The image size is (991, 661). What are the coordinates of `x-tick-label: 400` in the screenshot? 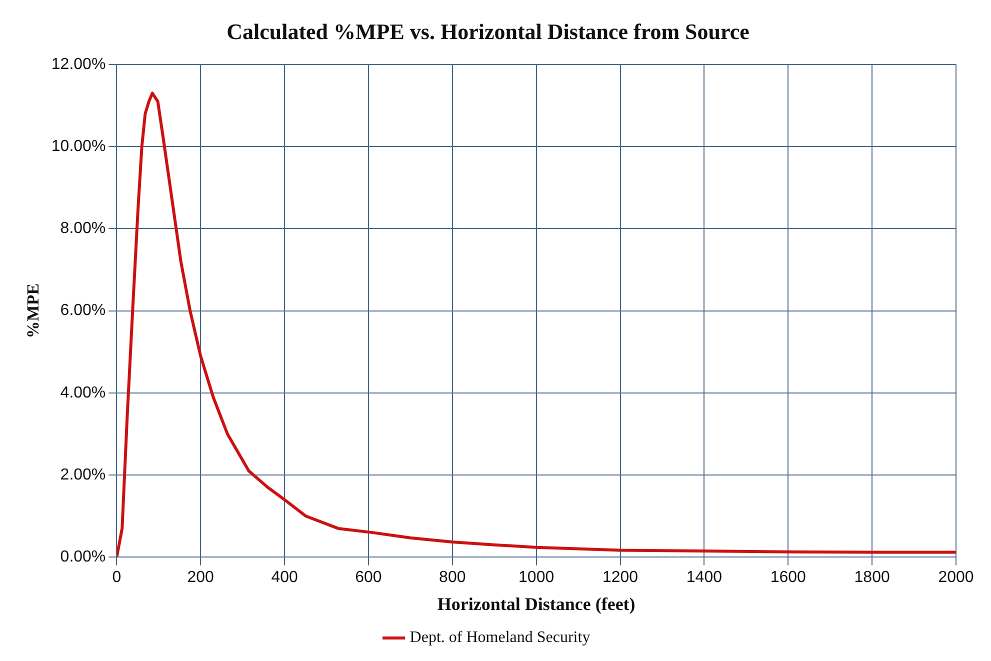 It's located at (284, 577).